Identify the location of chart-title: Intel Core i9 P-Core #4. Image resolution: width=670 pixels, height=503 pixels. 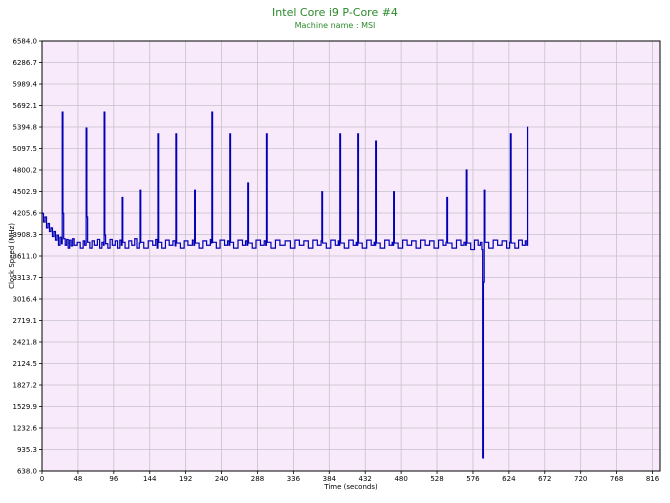
(335, 12).